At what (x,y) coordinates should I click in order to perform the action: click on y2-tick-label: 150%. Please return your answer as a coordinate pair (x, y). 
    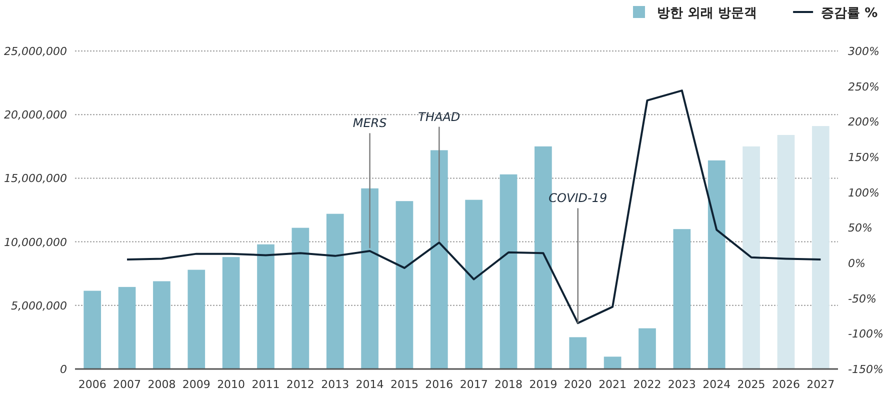
    Looking at the image, I should click on (864, 157).